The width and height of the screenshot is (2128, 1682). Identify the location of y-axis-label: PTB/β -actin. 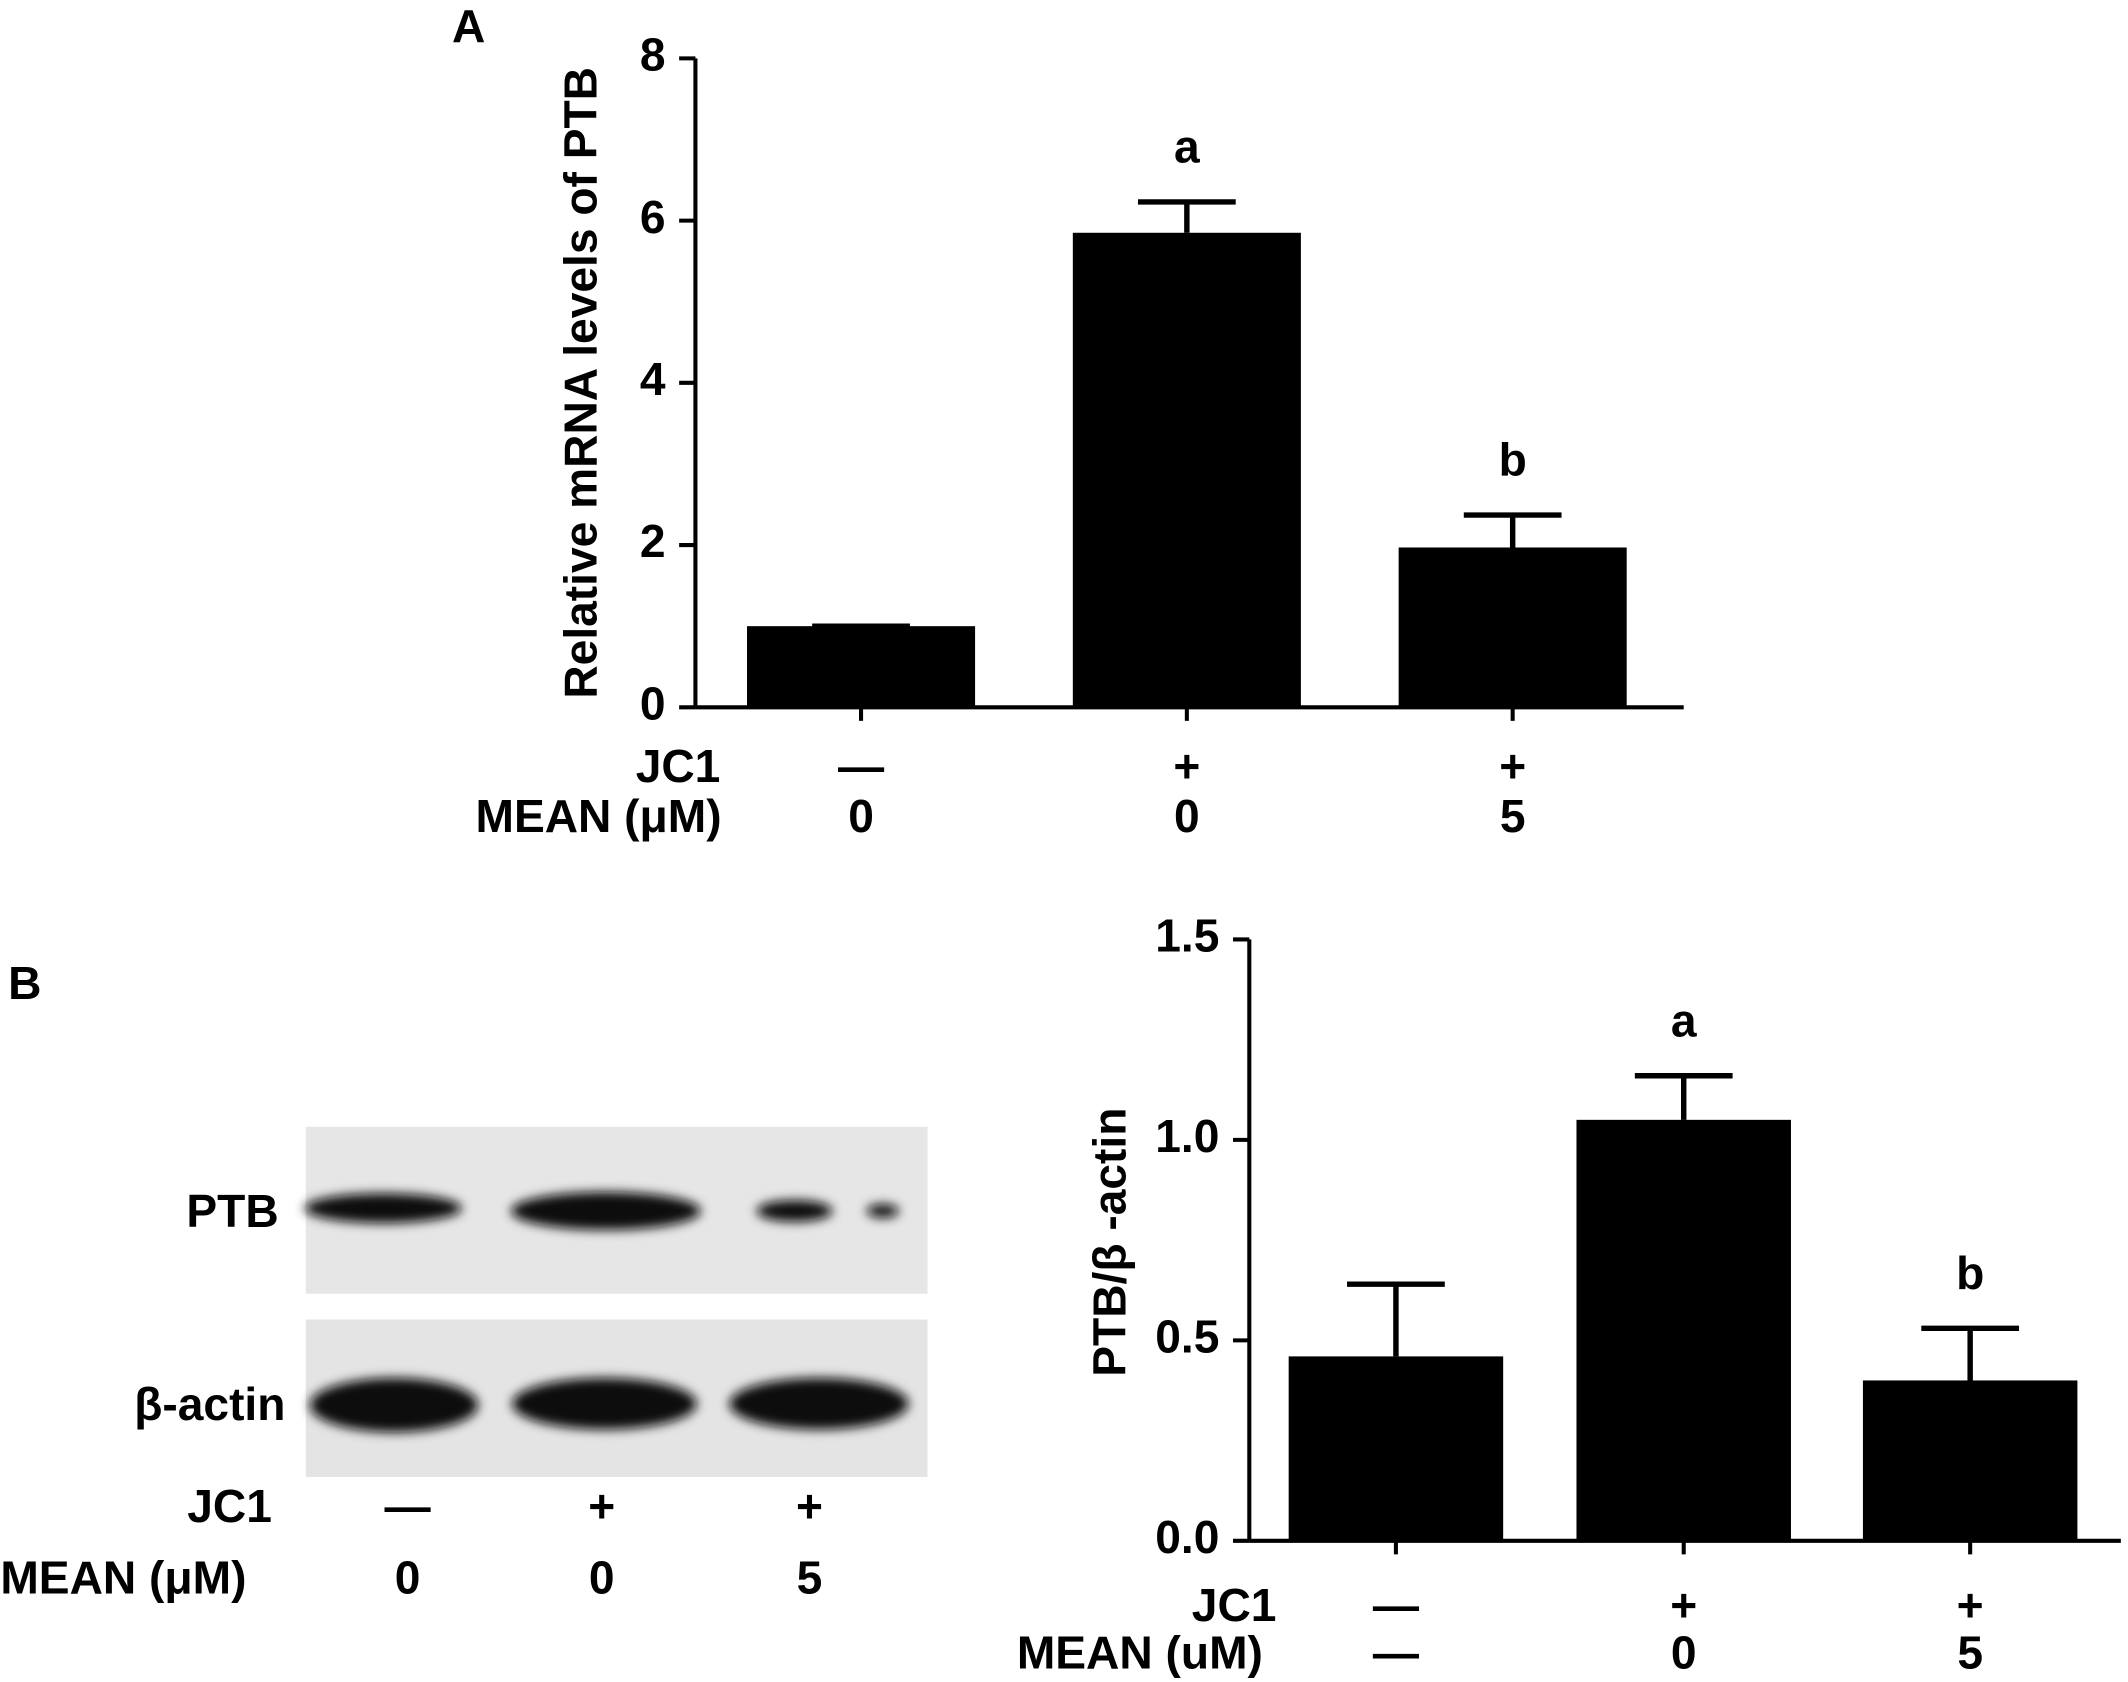
(1110, 1242).